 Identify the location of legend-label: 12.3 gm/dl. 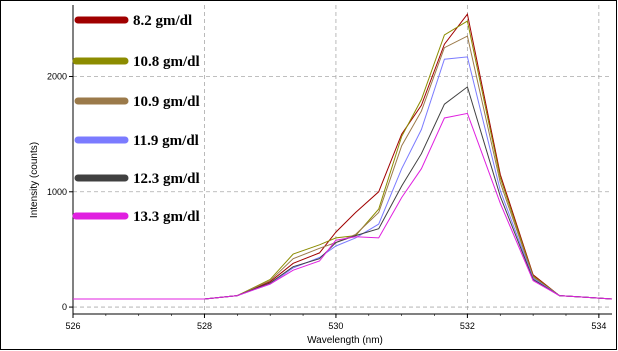
(166, 179).